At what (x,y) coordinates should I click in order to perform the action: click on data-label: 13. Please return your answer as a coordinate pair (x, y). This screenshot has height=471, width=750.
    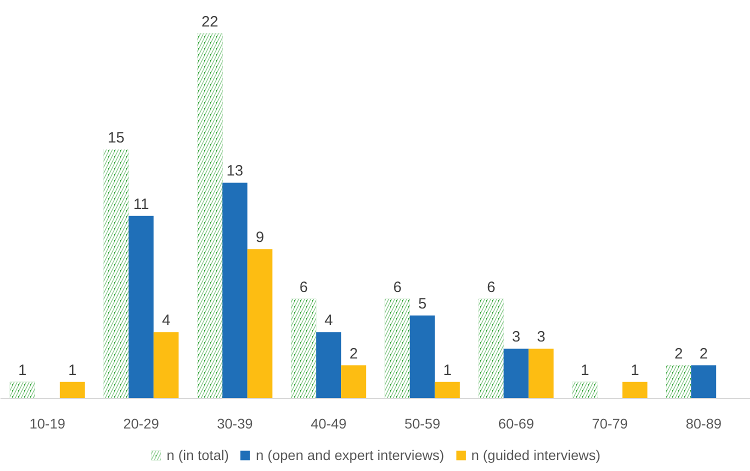
    Looking at the image, I should click on (235, 171).